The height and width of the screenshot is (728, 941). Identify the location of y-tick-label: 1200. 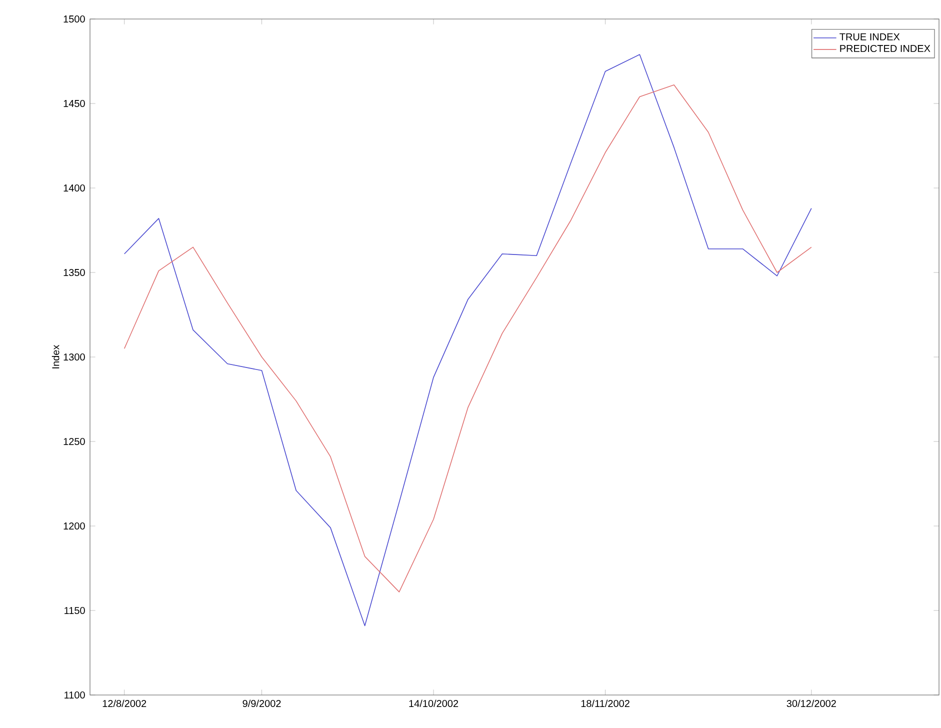
(74, 526).